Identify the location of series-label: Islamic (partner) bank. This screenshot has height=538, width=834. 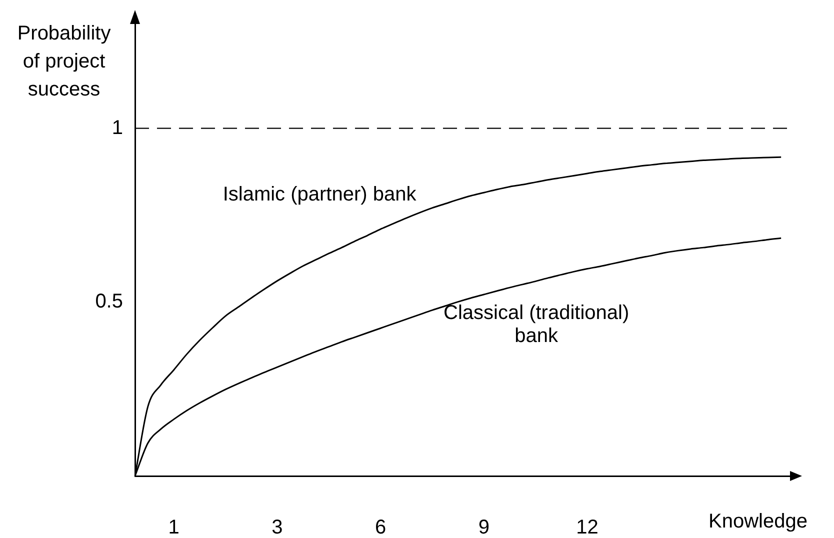
(320, 194).